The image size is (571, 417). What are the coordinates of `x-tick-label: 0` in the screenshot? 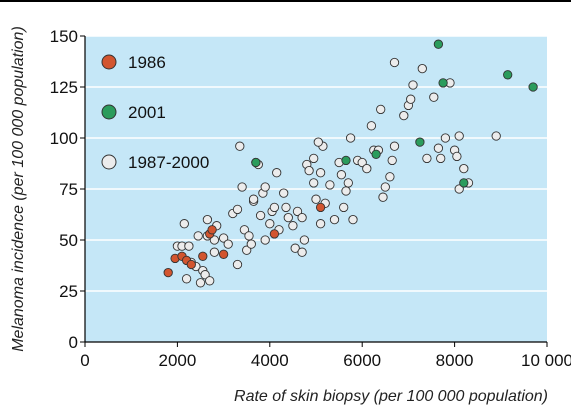 It's located at (84, 360).